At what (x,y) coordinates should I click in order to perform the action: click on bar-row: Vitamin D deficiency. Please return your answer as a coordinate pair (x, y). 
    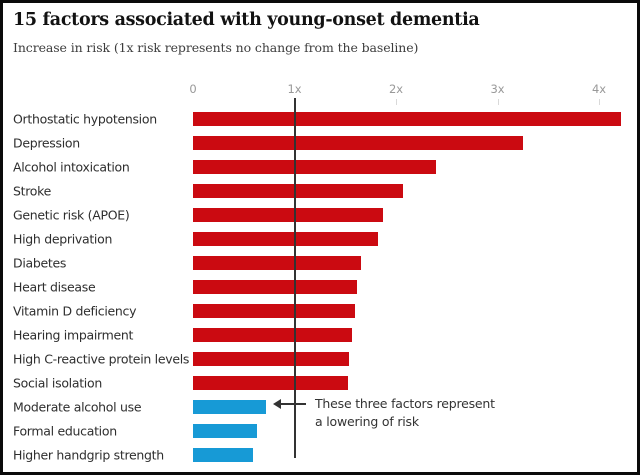
    Looking at the image, I should click on (320, 311).